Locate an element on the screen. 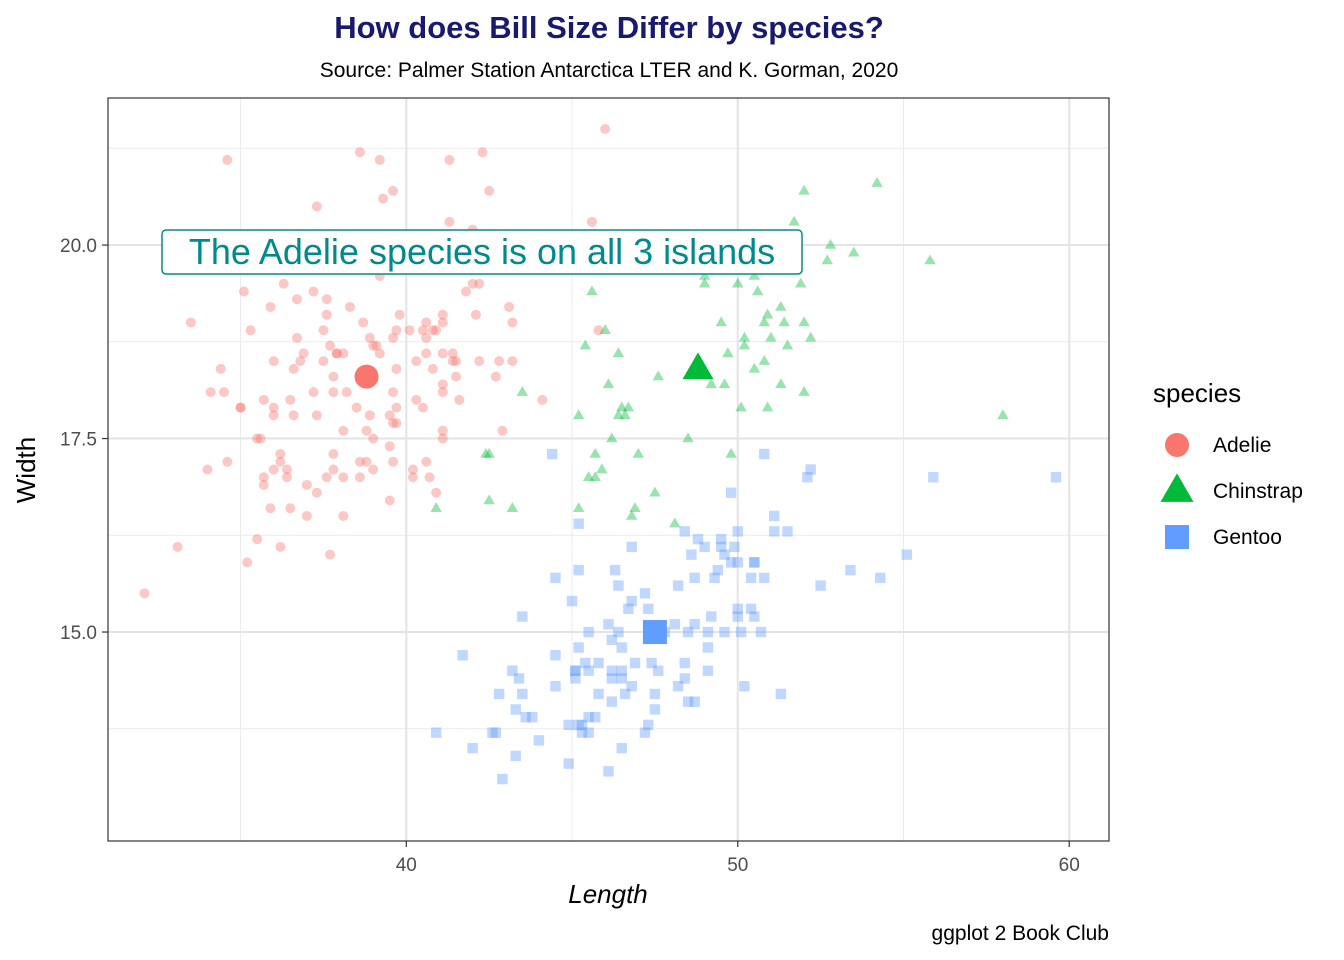 The image size is (1344, 960). y-tick-label: 20.0 is located at coordinates (78, 246).